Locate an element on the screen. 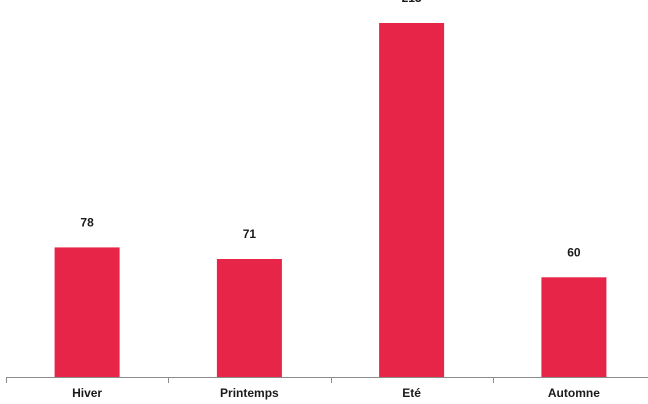 This screenshot has width=648, height=404. bar-hiver is located at coordinates (87, 312).